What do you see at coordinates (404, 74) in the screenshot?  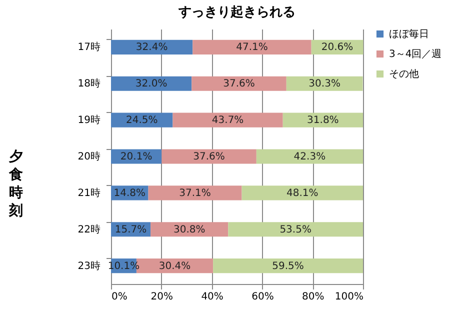 I see `legend-label: その他` at bounding box center [404, 74].